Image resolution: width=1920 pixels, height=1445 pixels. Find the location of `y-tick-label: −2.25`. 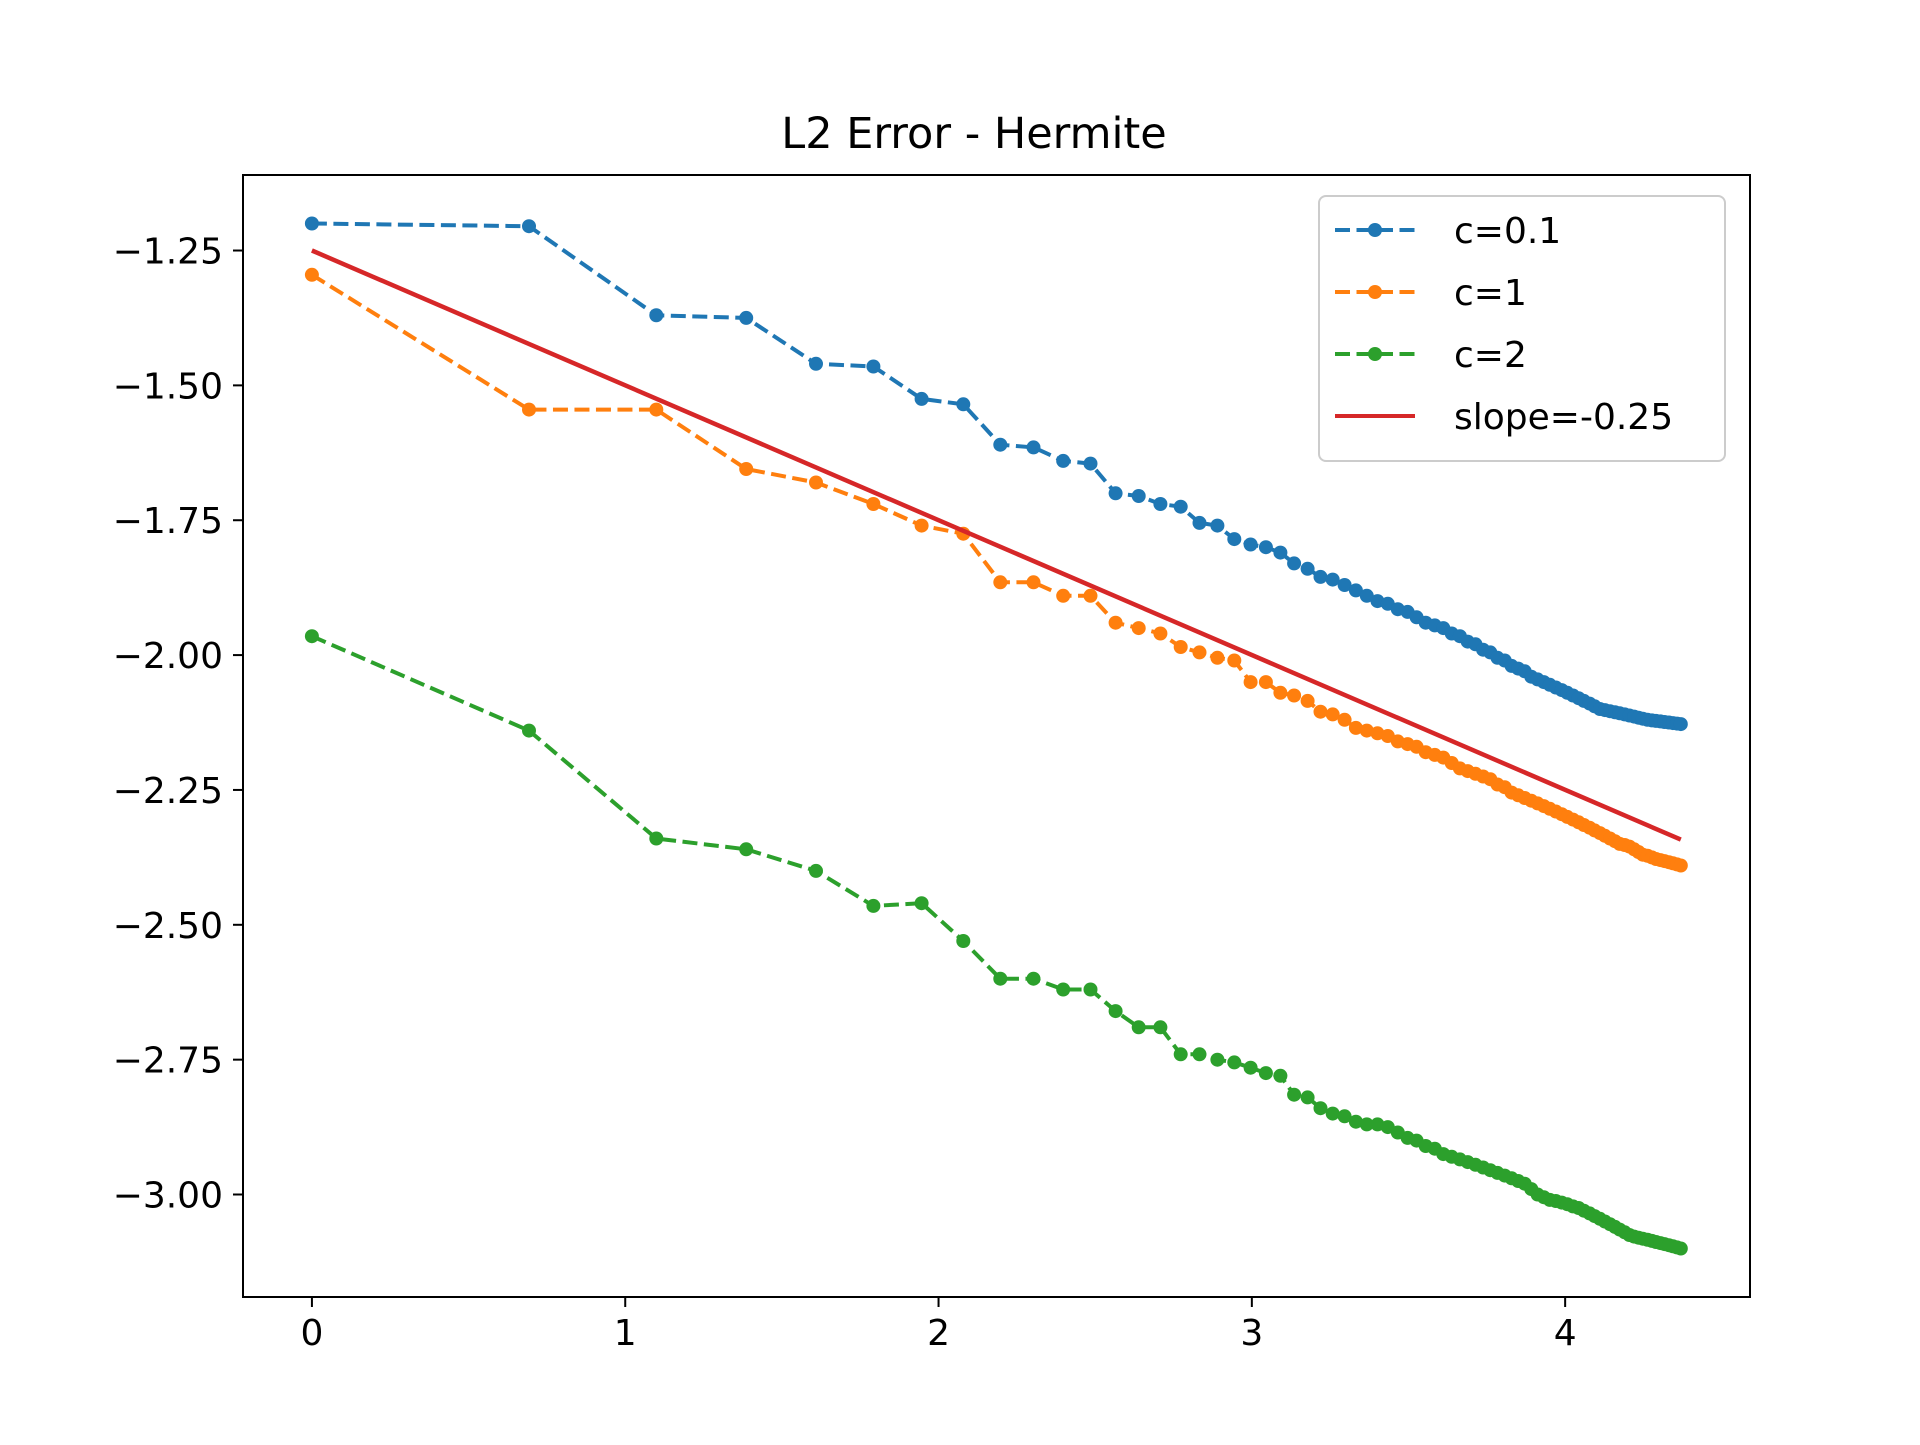

y-tick-label: −2.25 is located at coordinates (168, 791).